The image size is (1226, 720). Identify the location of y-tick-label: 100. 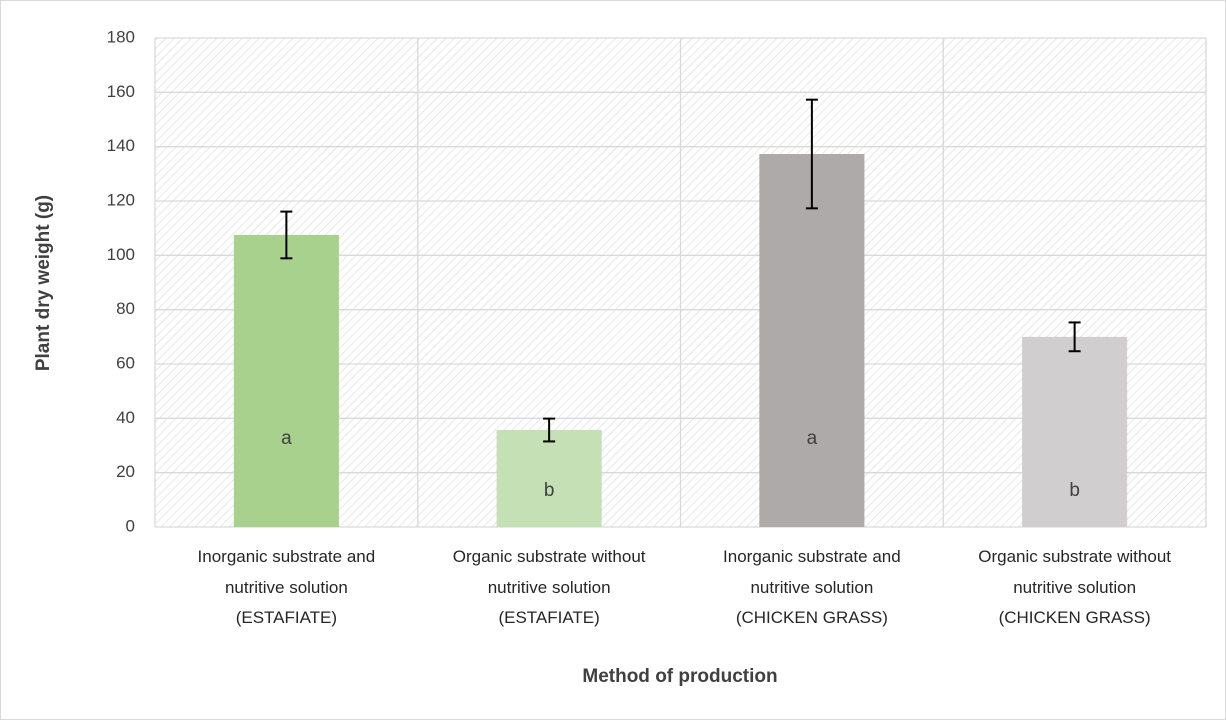
(121, 254).